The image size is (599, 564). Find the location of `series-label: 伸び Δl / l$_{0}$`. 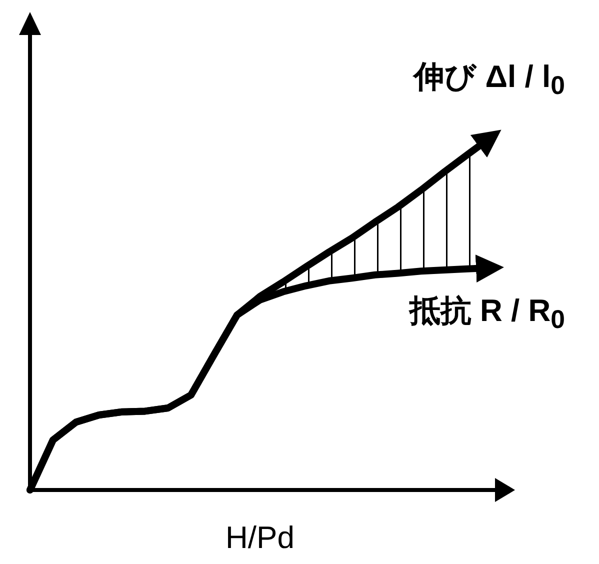

series-label: 伸び Δl / l$_{0}$ is located at coordinates (489, 80).